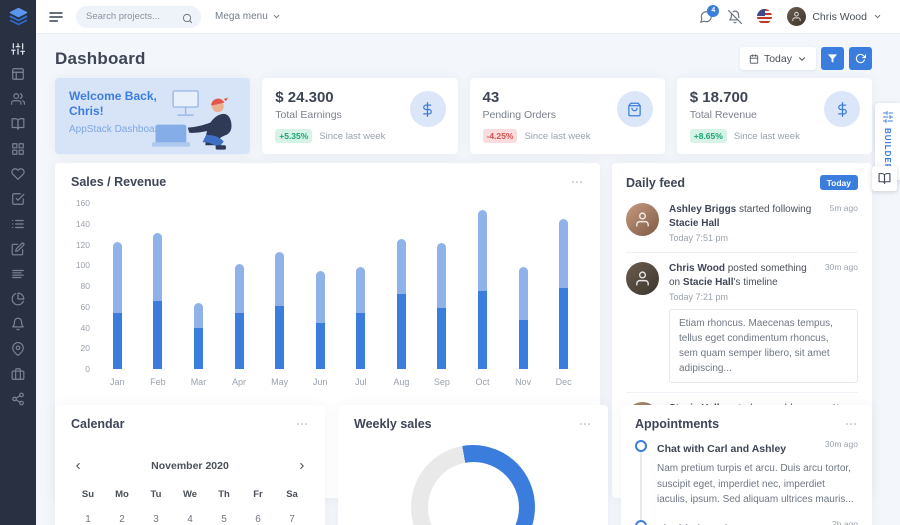  I want to click on y-tick-label: 60, so click(85, 306).